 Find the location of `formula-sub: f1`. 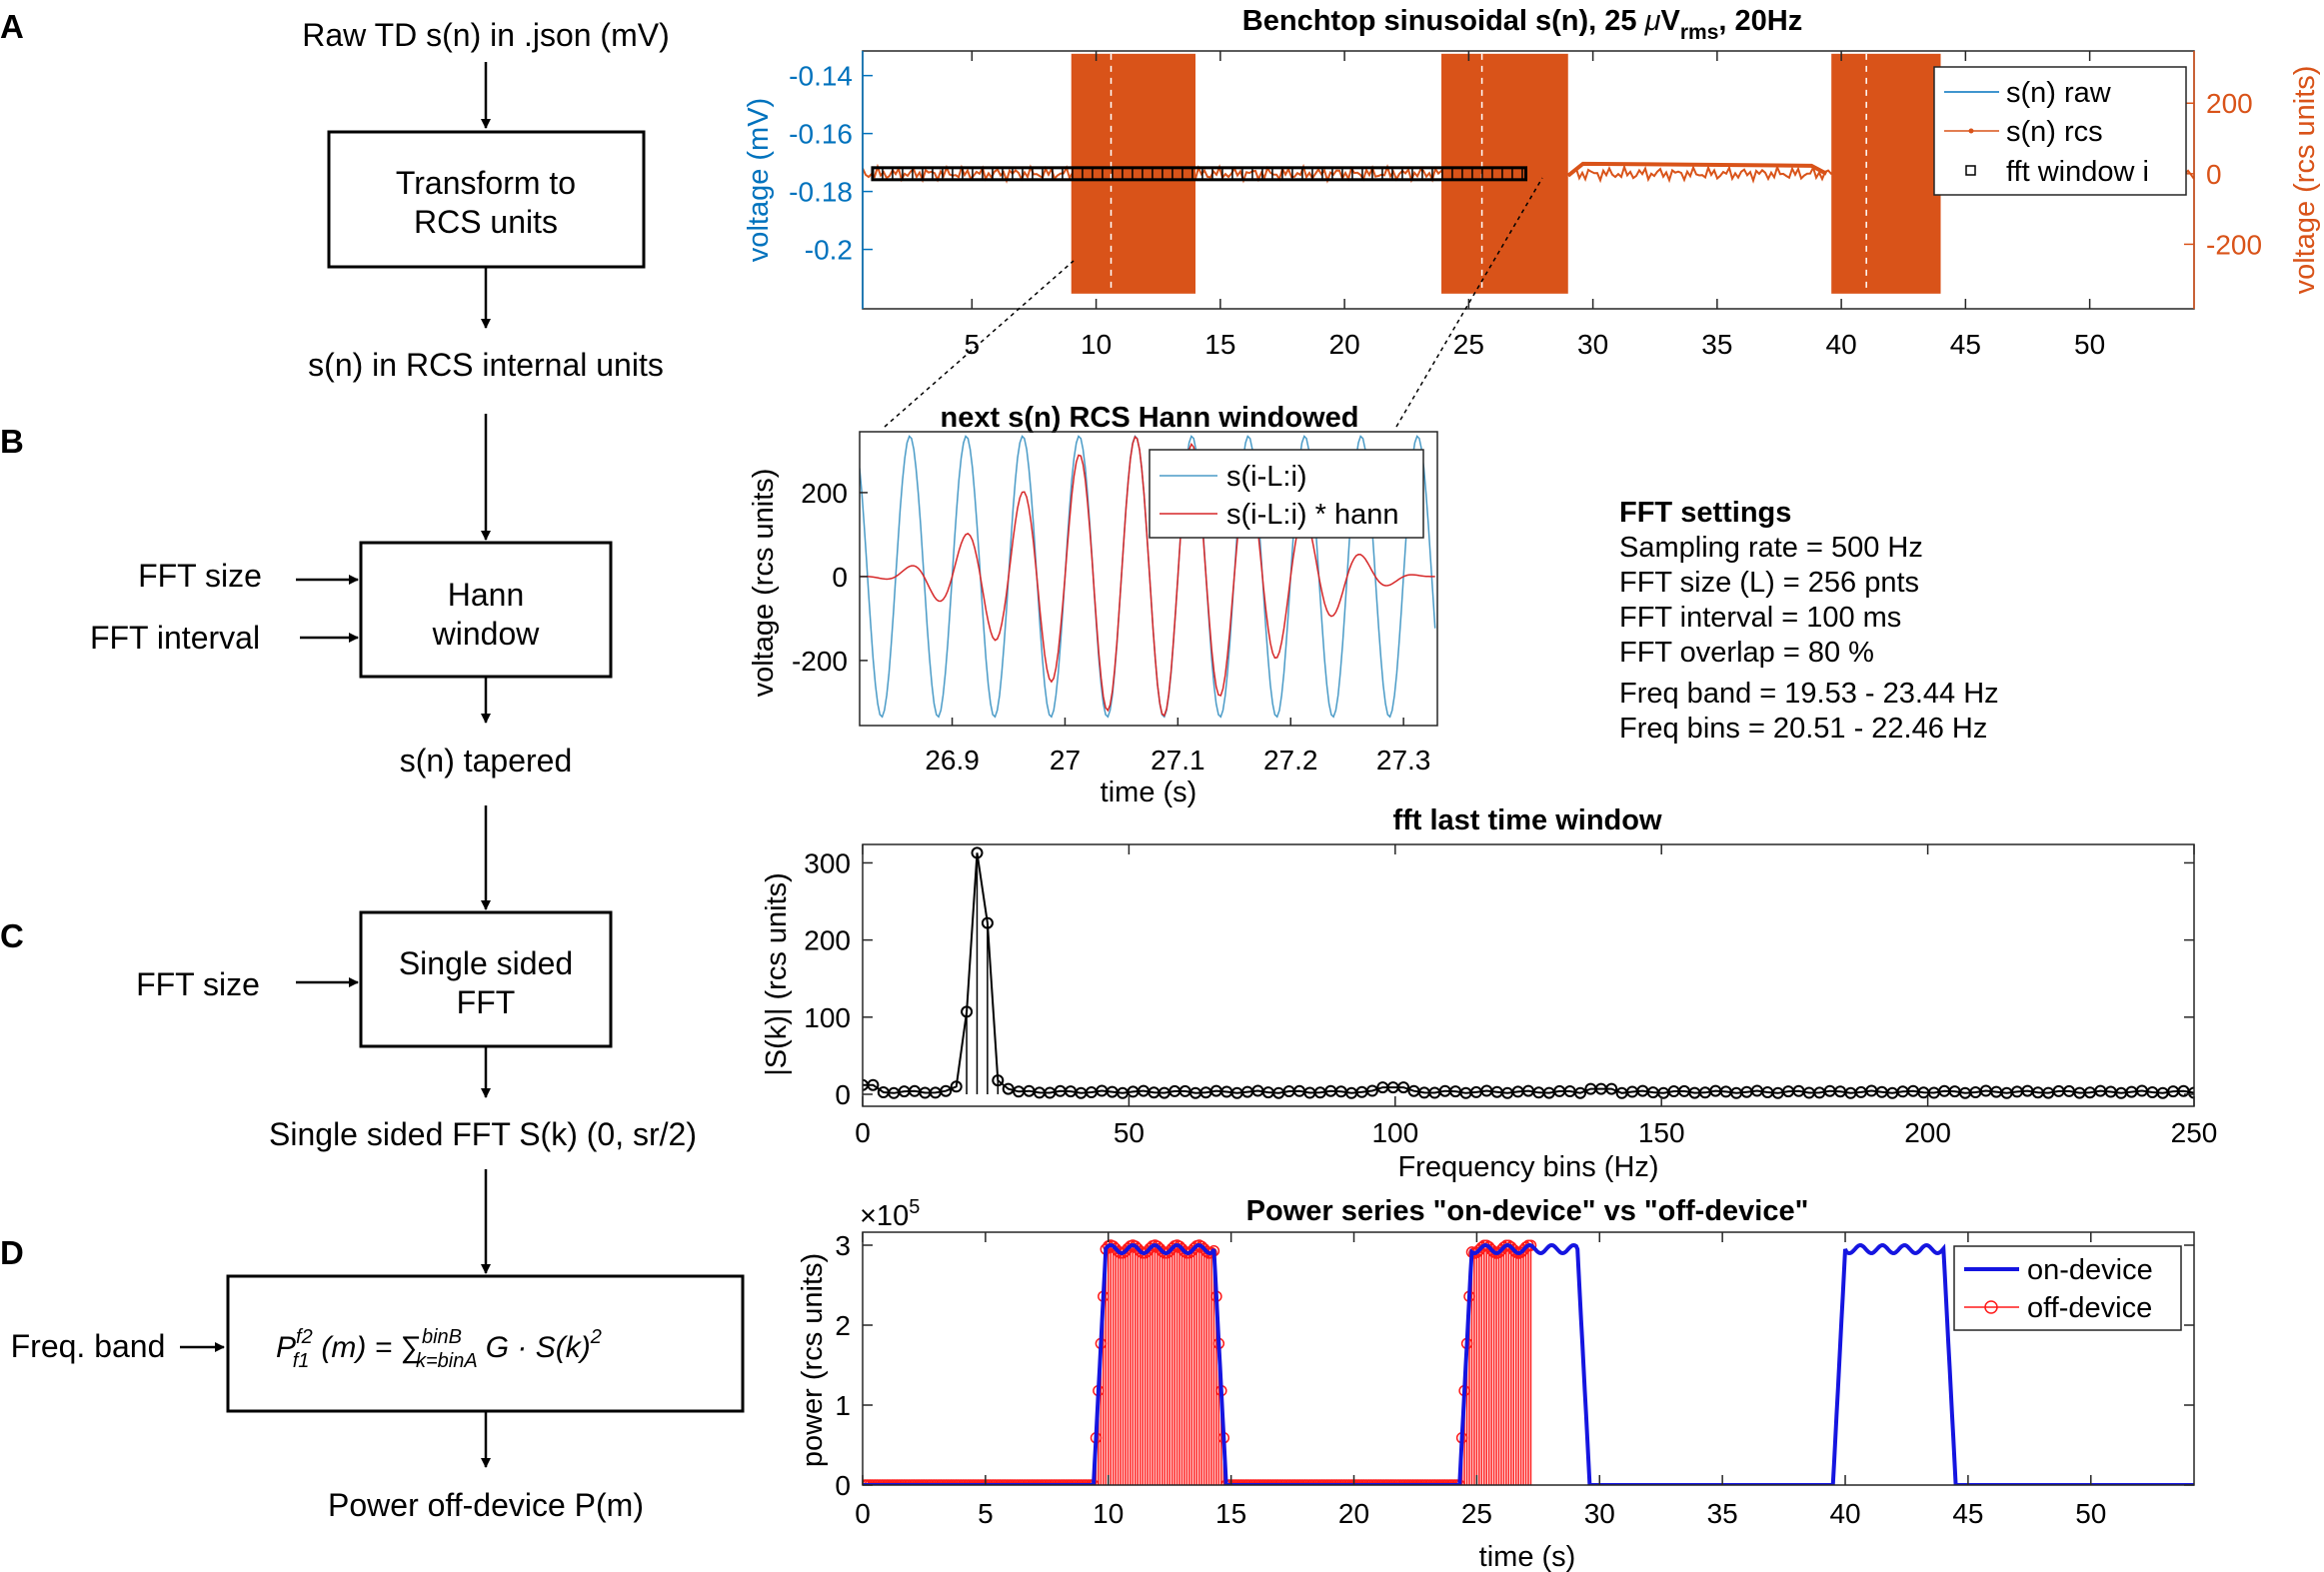

formula-sub: f1 is located at coordinates (301, 1361).